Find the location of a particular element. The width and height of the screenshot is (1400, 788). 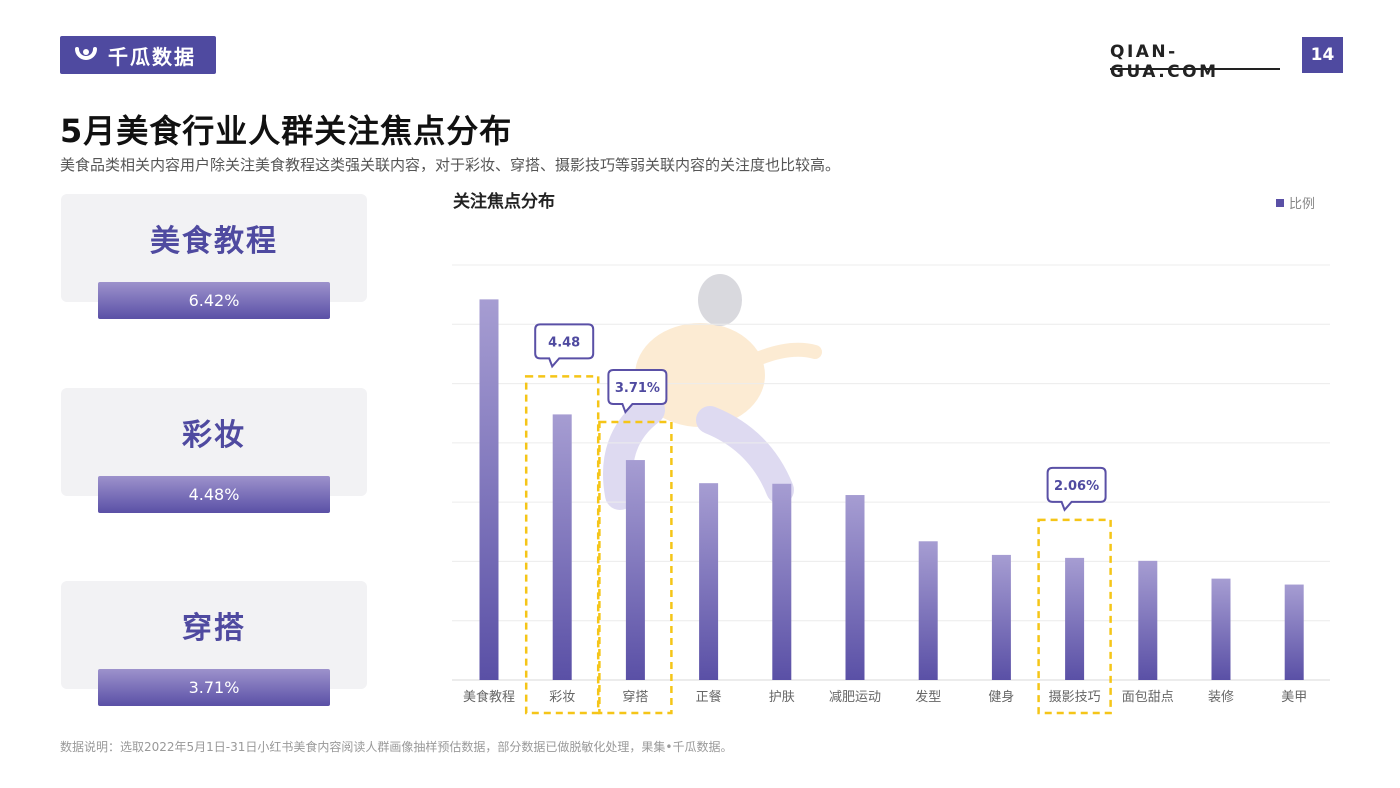

chart-legend: 比例 is located at coordinates (1295, 202).